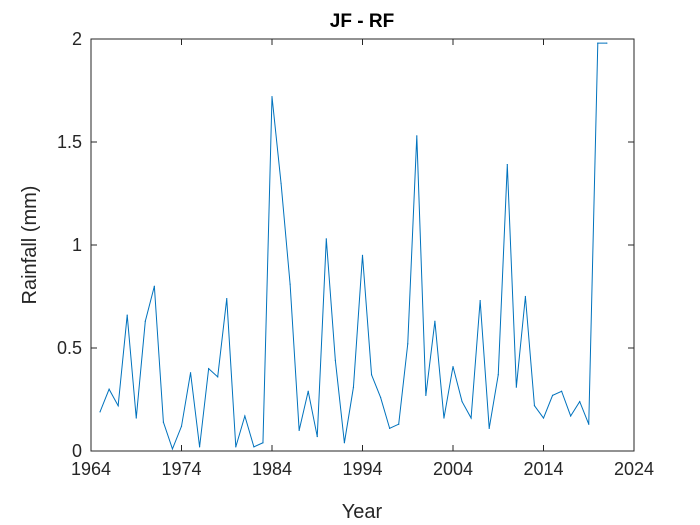  Describe the element at coordinates (362, 21) in the screenshot. I see `chart-title: JF - RF` at that location.